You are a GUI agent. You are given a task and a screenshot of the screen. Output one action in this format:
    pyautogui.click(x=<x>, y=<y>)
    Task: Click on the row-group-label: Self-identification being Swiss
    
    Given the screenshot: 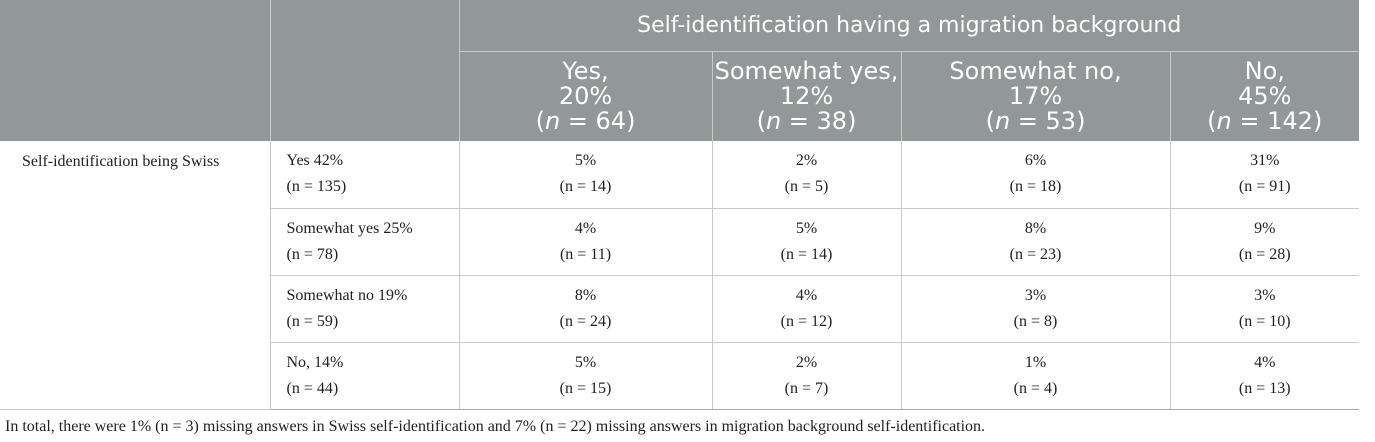 What is the action you would take?
    pyautogui.click(x=135, y=275)
    